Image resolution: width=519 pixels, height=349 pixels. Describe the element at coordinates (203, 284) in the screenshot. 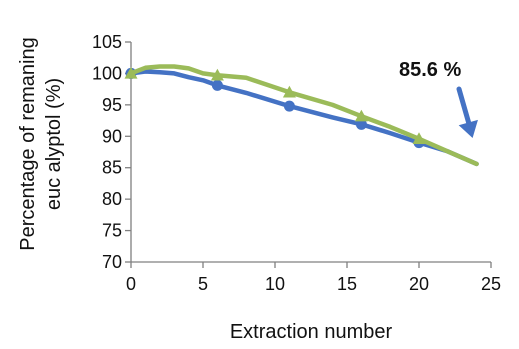

I see `x-tick-label: 5` at that location.